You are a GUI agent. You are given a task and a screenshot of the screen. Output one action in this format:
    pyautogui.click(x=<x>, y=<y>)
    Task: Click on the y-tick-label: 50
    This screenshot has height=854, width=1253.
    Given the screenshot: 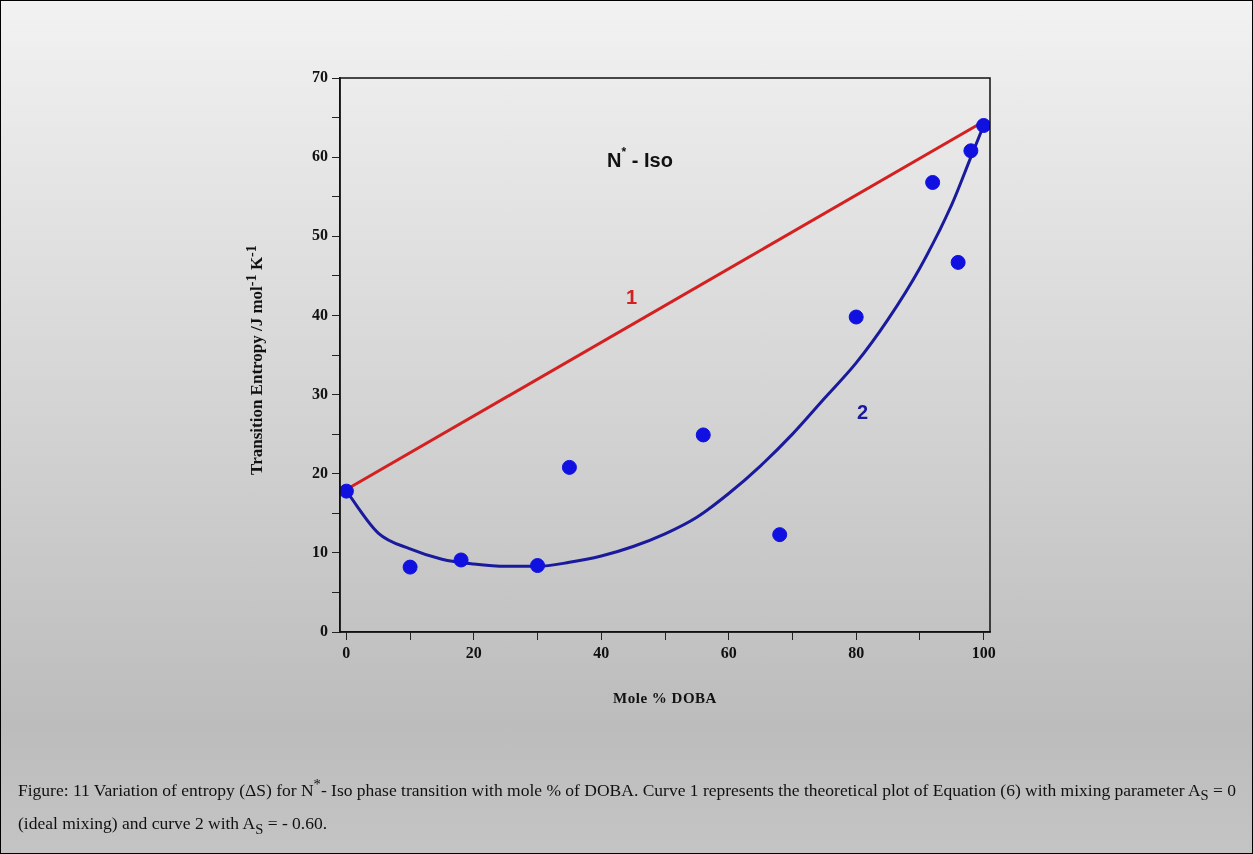 What is the action you would take?
    pyautogui.click(x=320, y=235)
    